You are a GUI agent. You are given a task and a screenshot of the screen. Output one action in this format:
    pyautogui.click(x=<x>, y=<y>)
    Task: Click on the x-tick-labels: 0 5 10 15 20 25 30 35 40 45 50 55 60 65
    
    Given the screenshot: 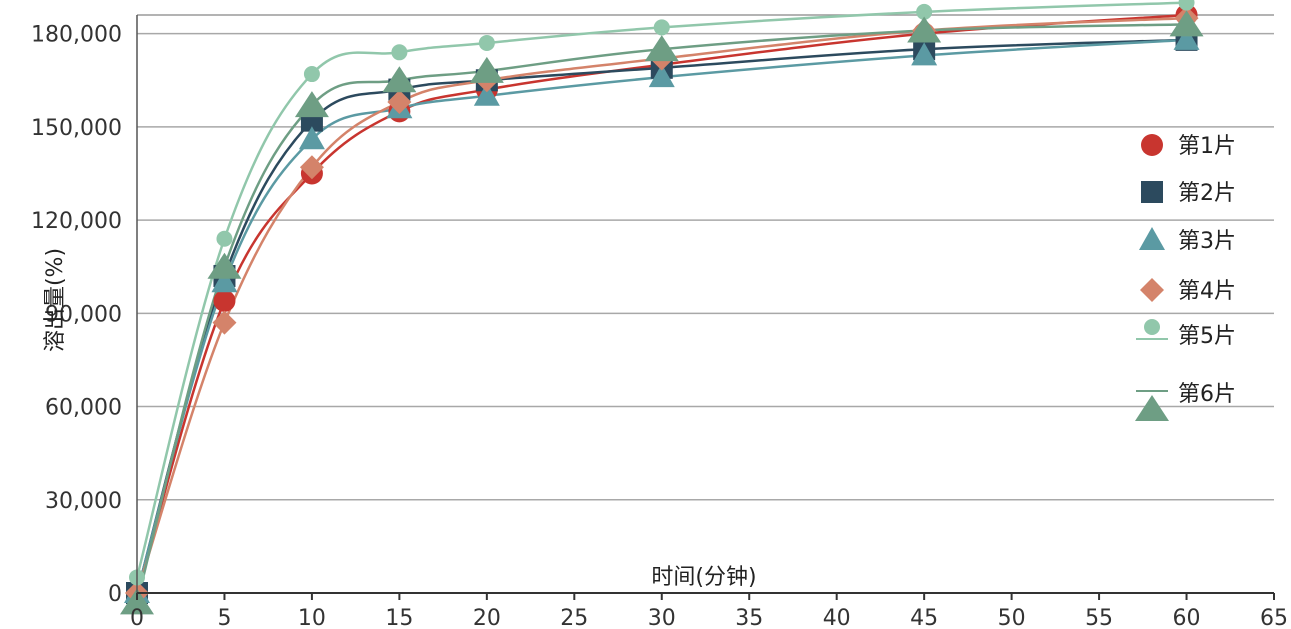 What is the action you would take?
    pyautogui.click(x=709, y=617)
    